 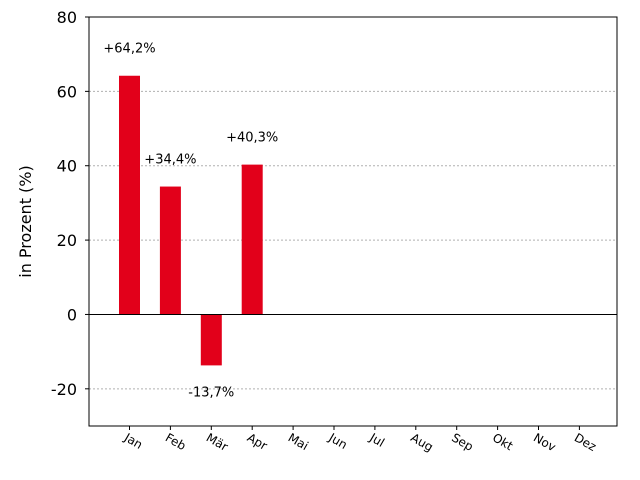 What do you see at coordinates (70, 203) in the screenshot?
I see `y-axis-ticks: -20 0 20 40 60 80` at bounding box center [70, 203].